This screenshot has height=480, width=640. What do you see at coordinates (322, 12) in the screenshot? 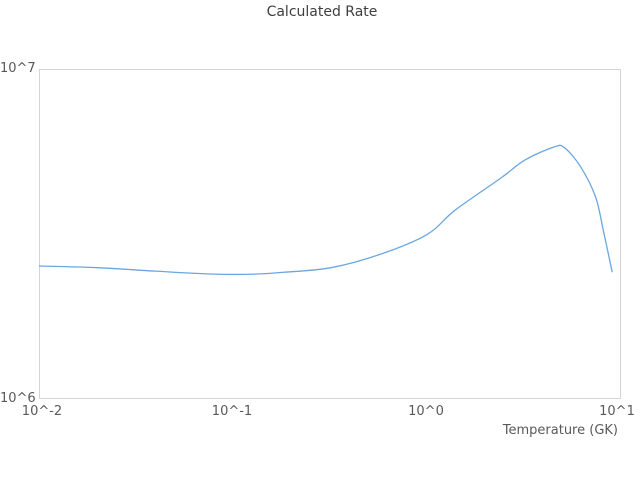
I see `chart-title: Calculated Rate` at bounding box center [322, 12].